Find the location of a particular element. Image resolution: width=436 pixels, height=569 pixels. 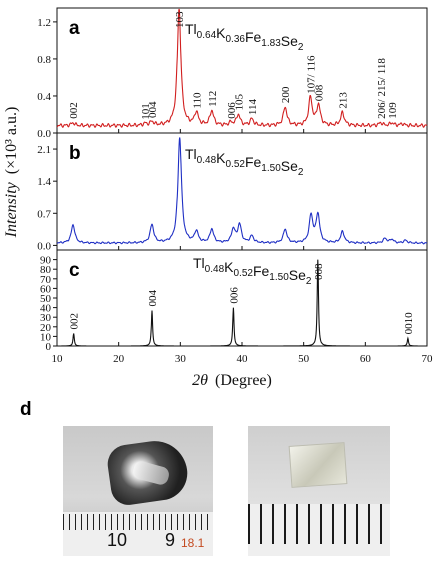

peak-label-a: 004 is located at coordinates (153, 109).